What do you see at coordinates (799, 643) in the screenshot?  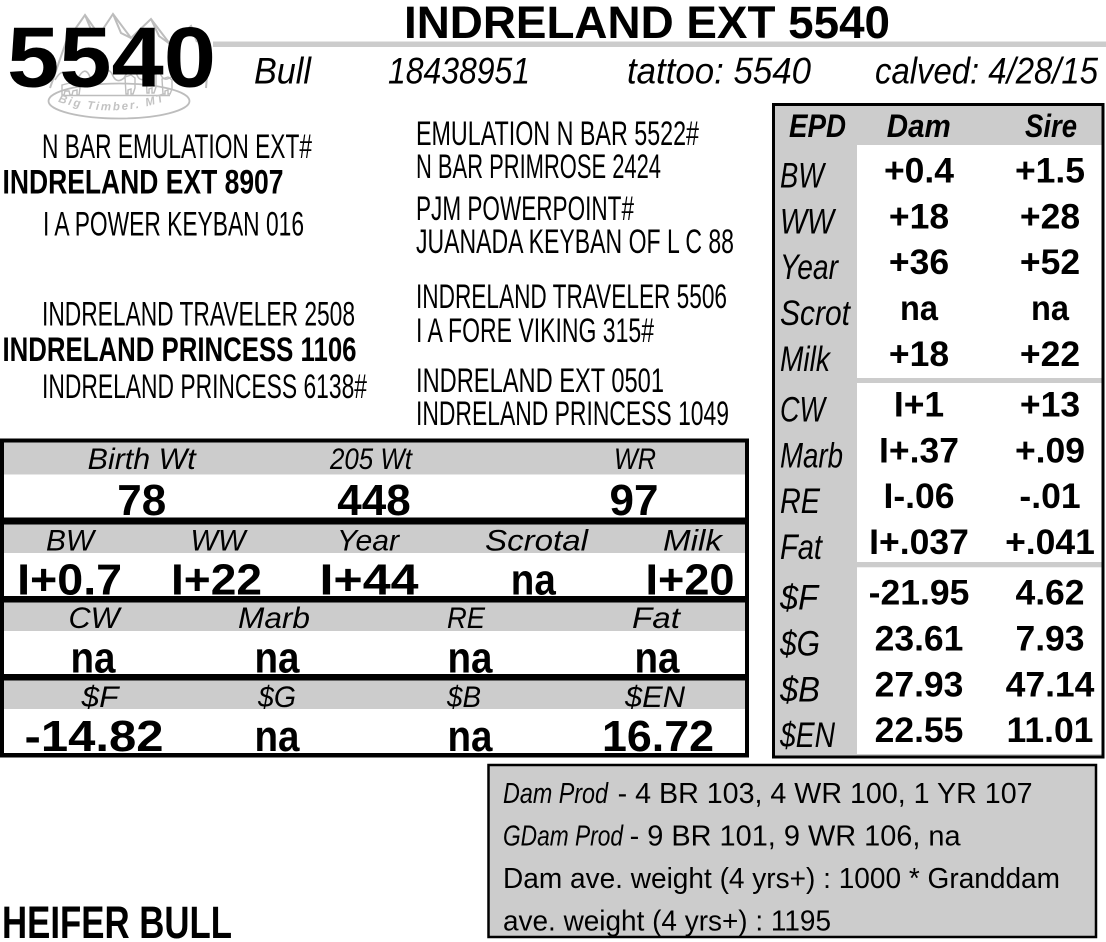 I see `svg-text: $G` at bounding box center [799, 643].